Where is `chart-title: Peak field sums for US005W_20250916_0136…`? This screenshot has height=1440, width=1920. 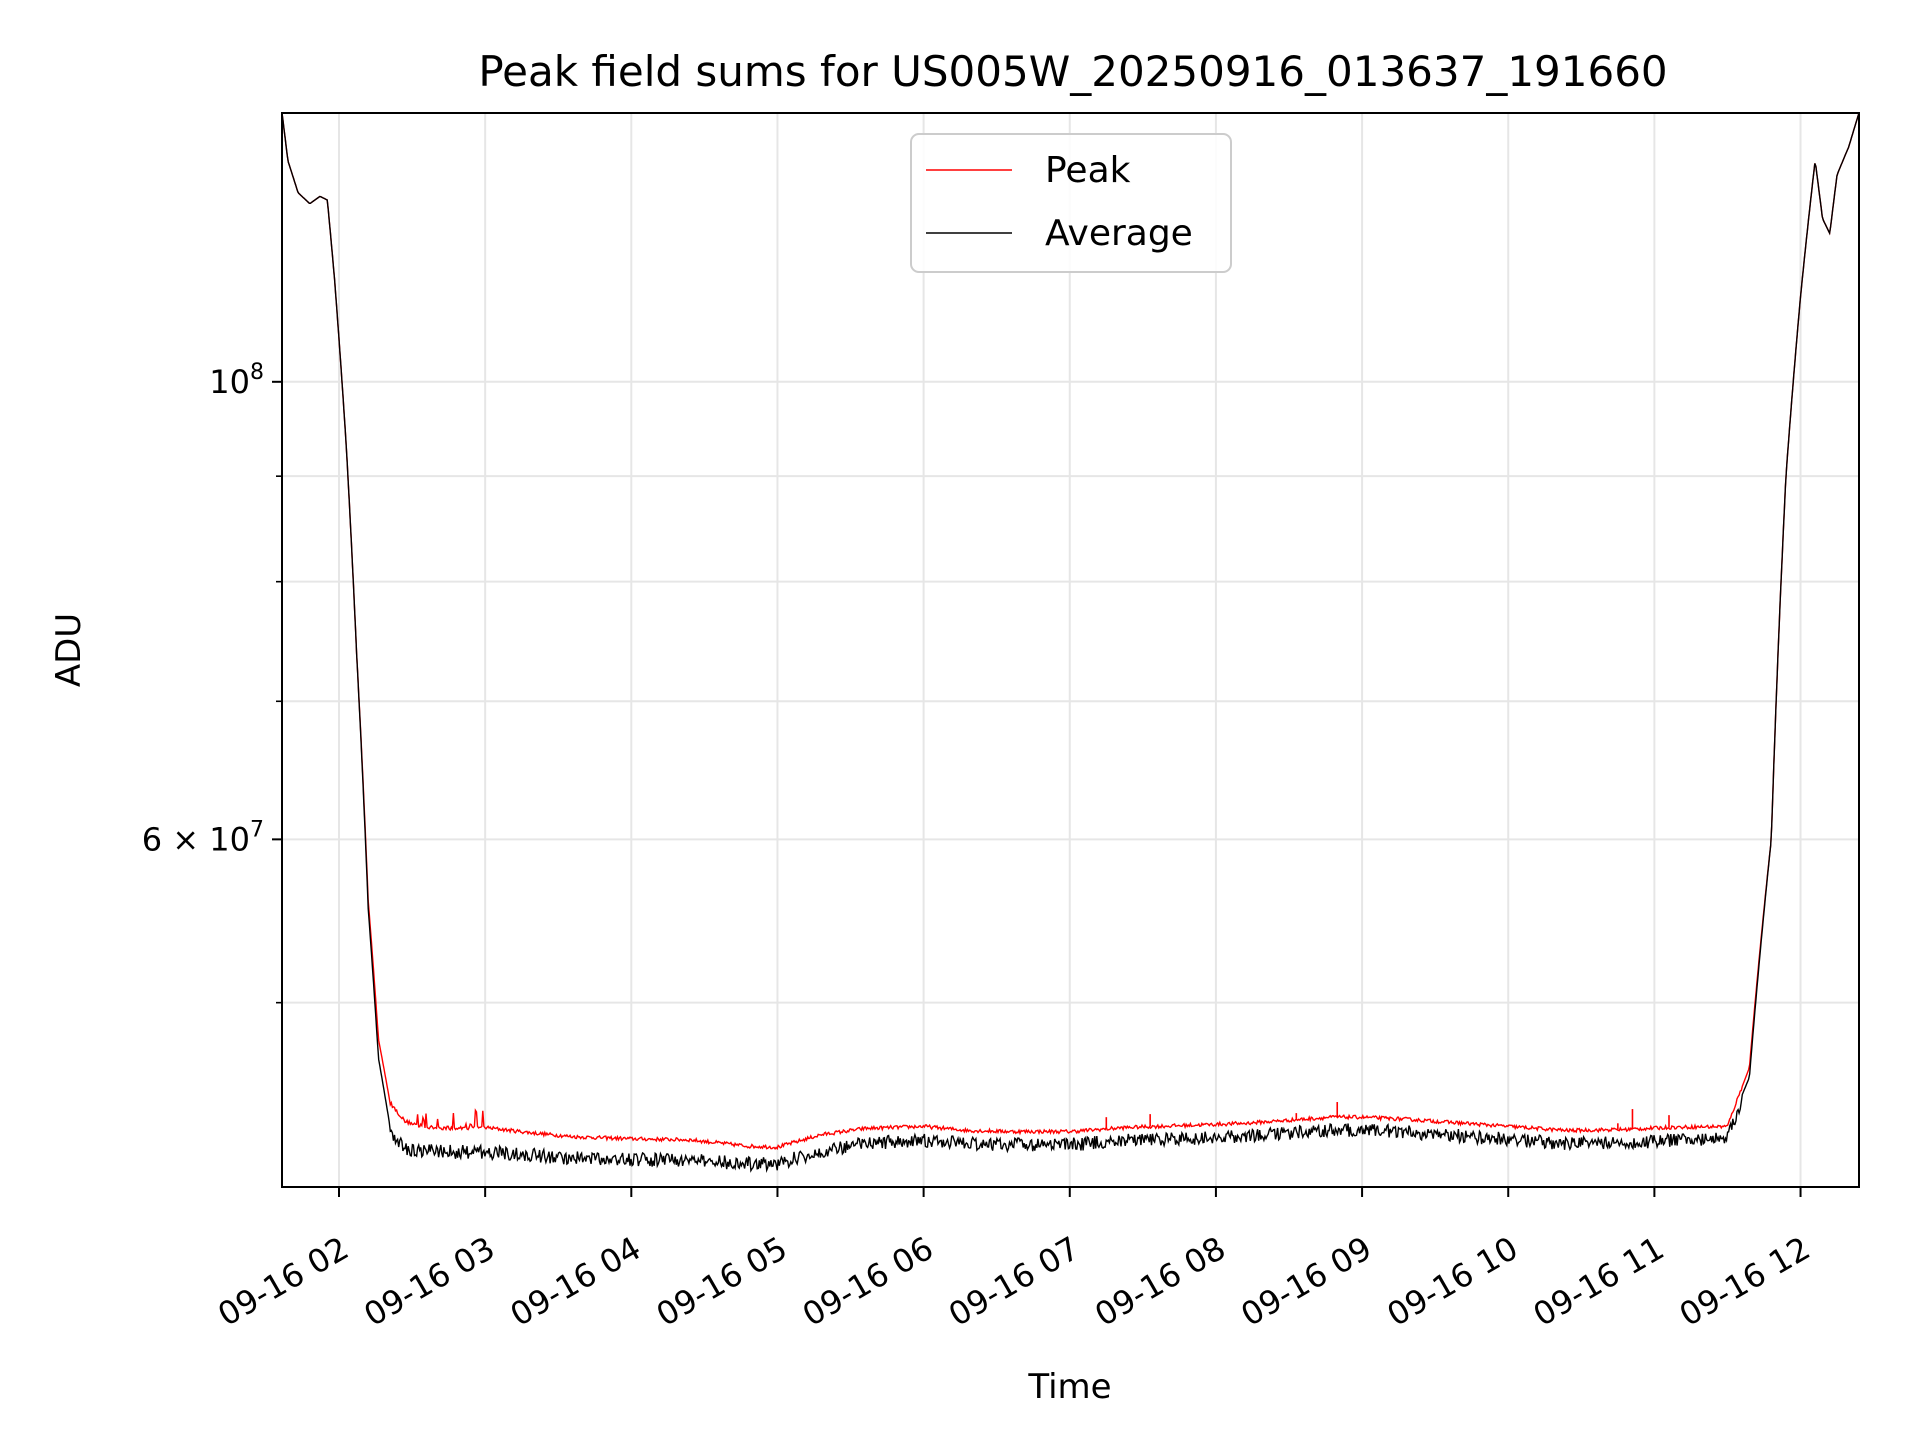
chart-title: Peak field sums for US005W_20250916_0136… is located at coordinates (1072, 71).